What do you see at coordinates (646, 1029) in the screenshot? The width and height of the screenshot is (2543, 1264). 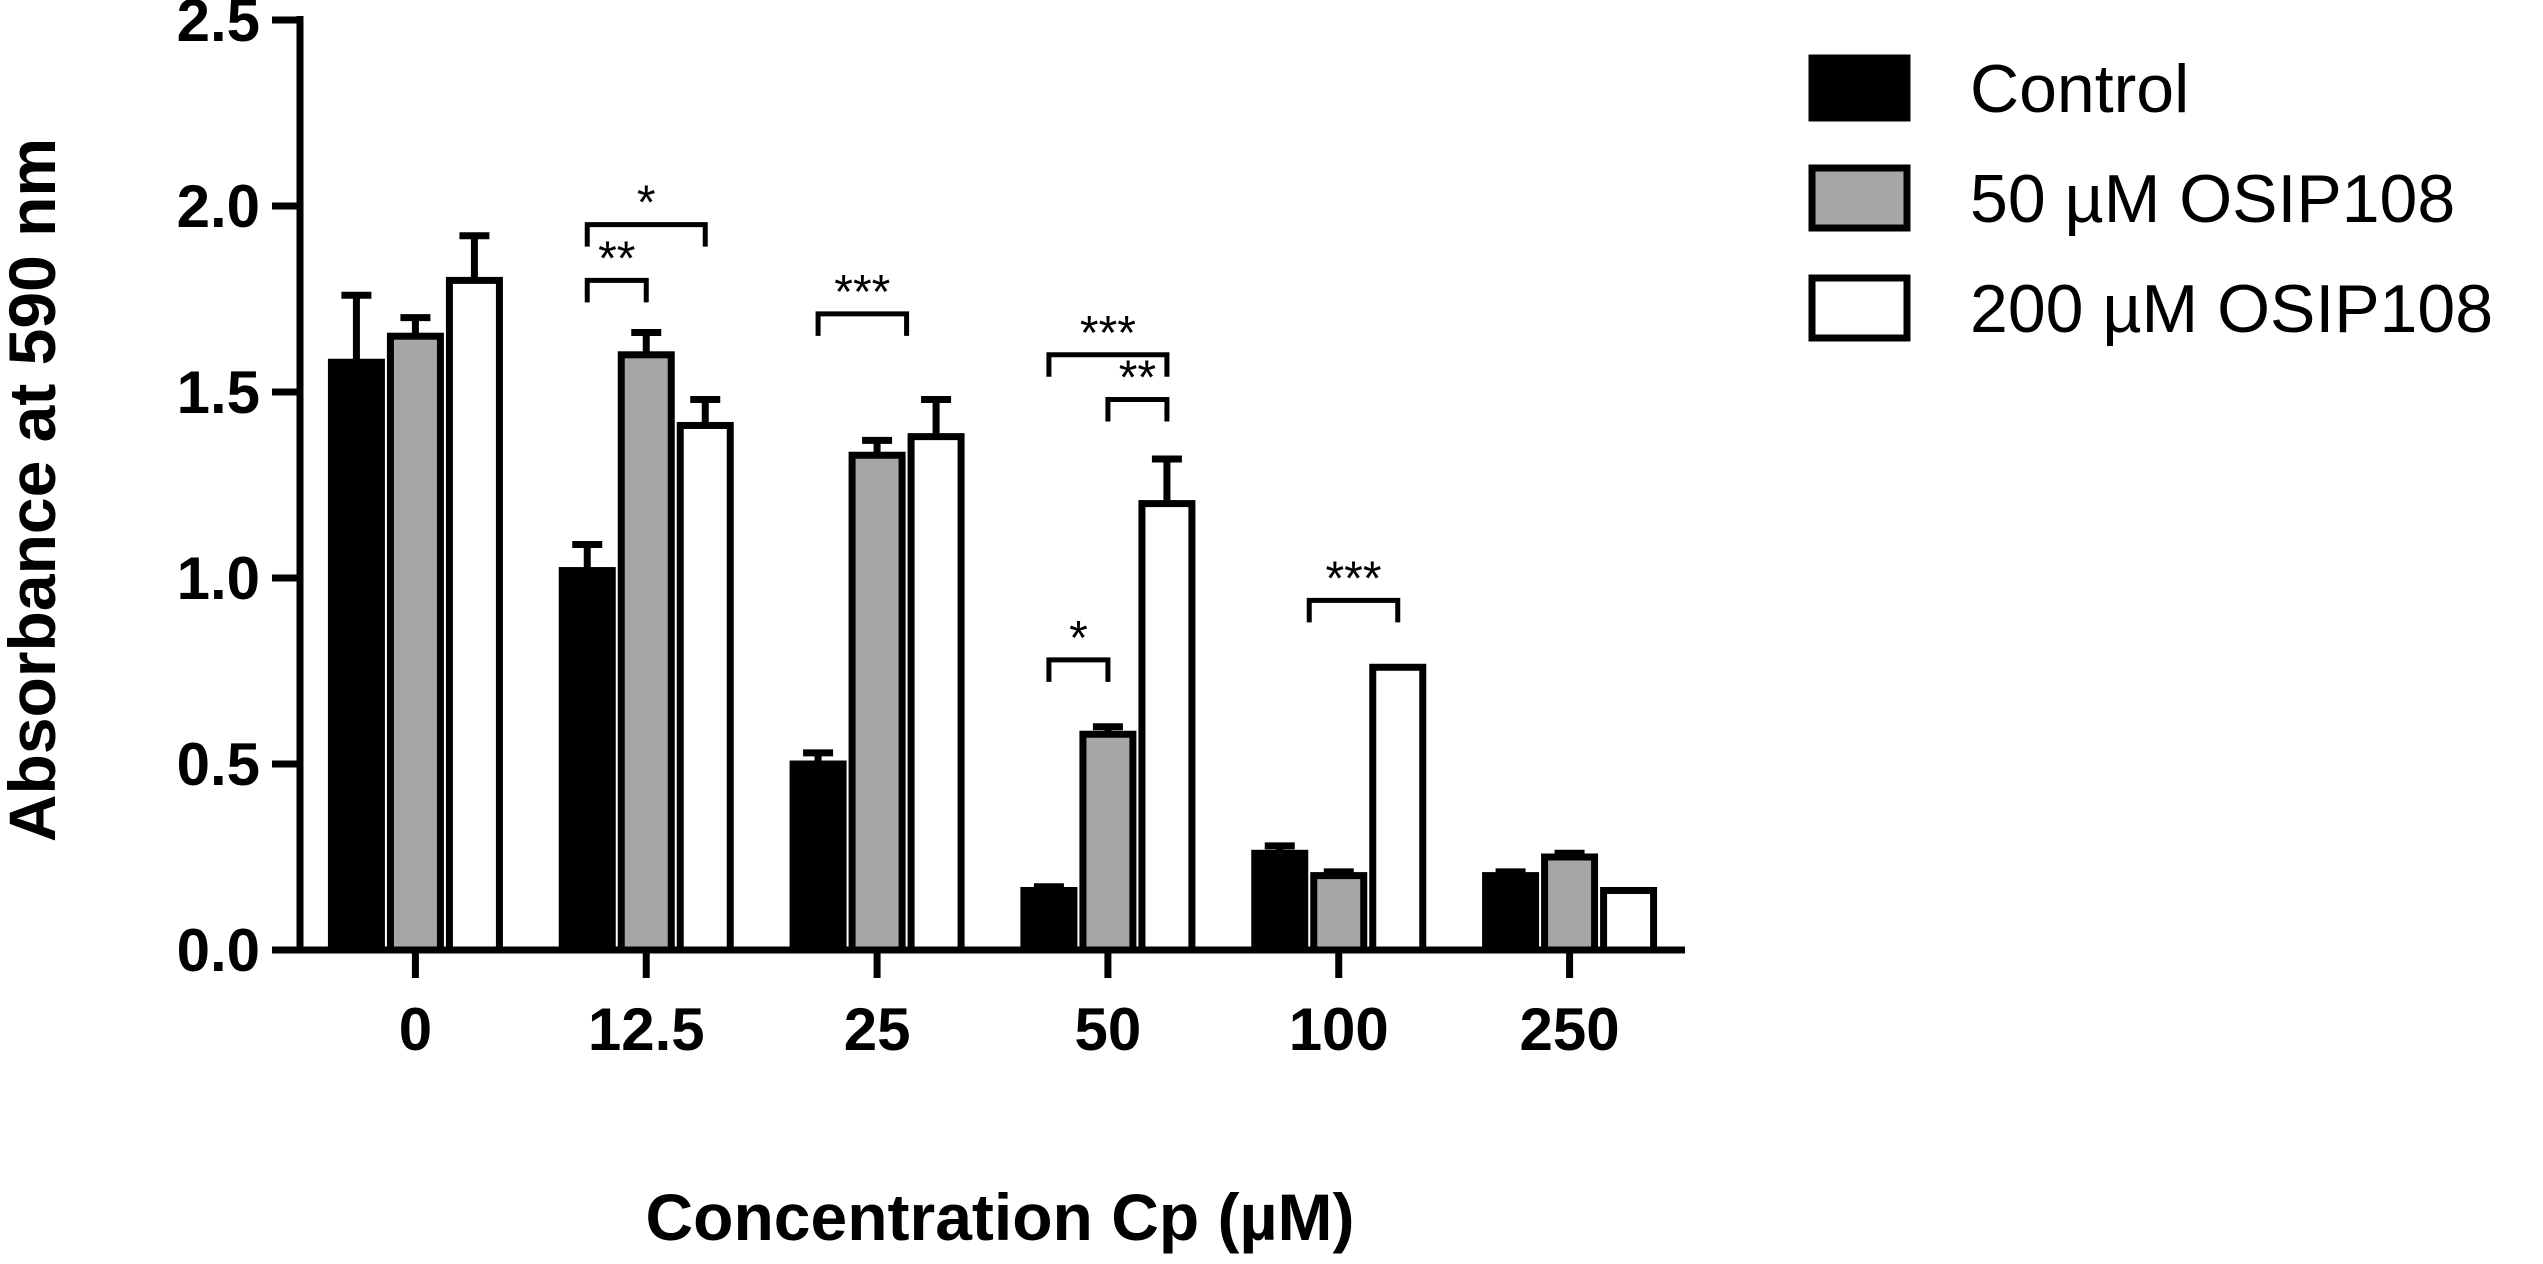 I see `x-tick-label-1: 12.5` at bounding box center [646, 1029].